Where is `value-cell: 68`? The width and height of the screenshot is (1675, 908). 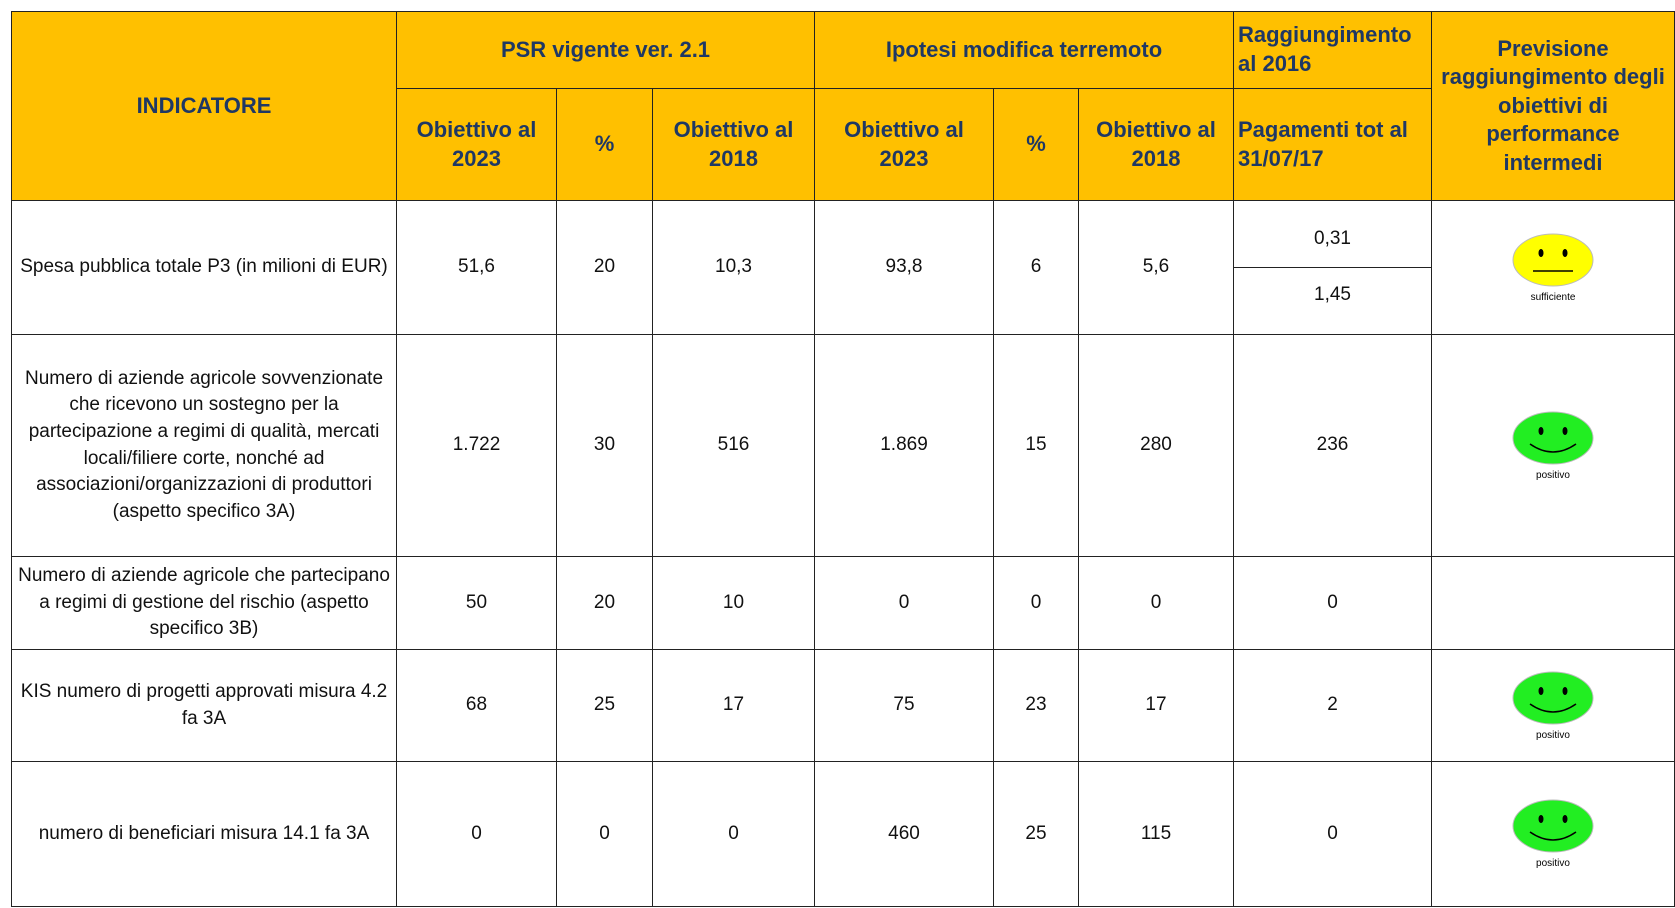
value-cell: 68 is located at coordinates (476, 705).